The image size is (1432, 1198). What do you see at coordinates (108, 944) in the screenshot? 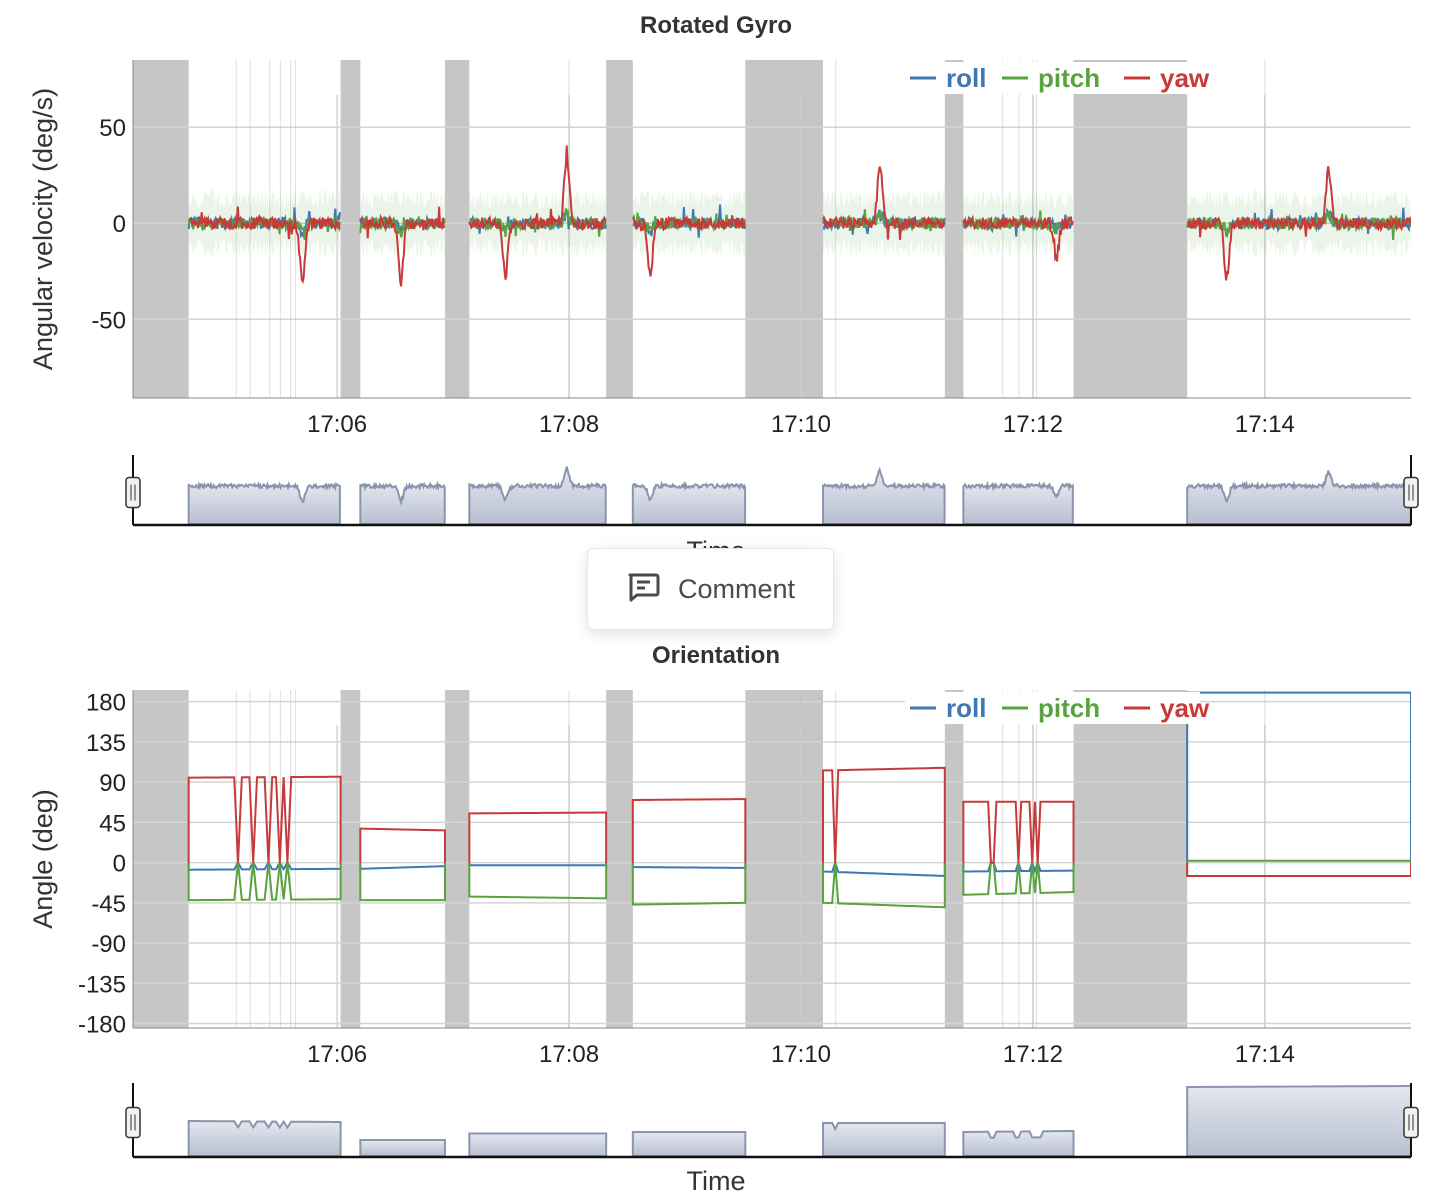
I see `y-tick-label: -90` at bounding box center [108, 944].